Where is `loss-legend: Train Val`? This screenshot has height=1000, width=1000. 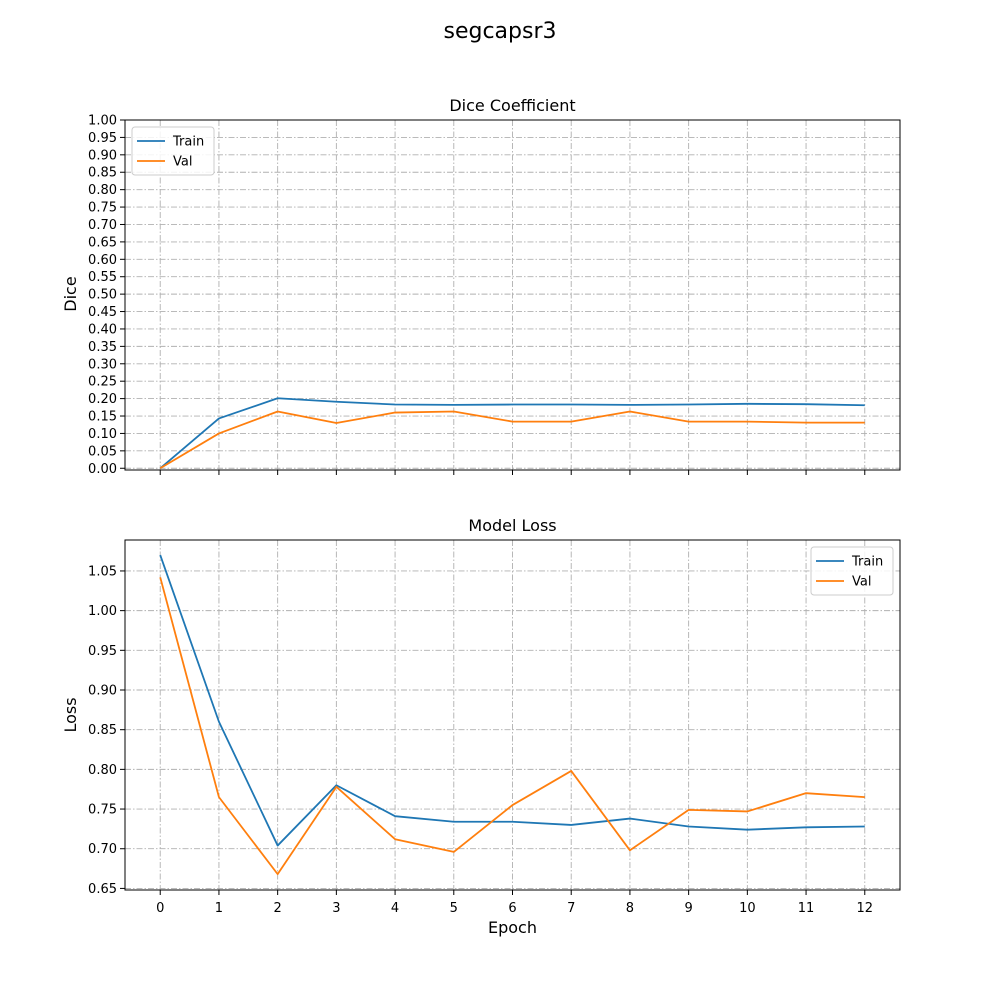
loss-legend: Train Val is located at coordinates (852, 571).